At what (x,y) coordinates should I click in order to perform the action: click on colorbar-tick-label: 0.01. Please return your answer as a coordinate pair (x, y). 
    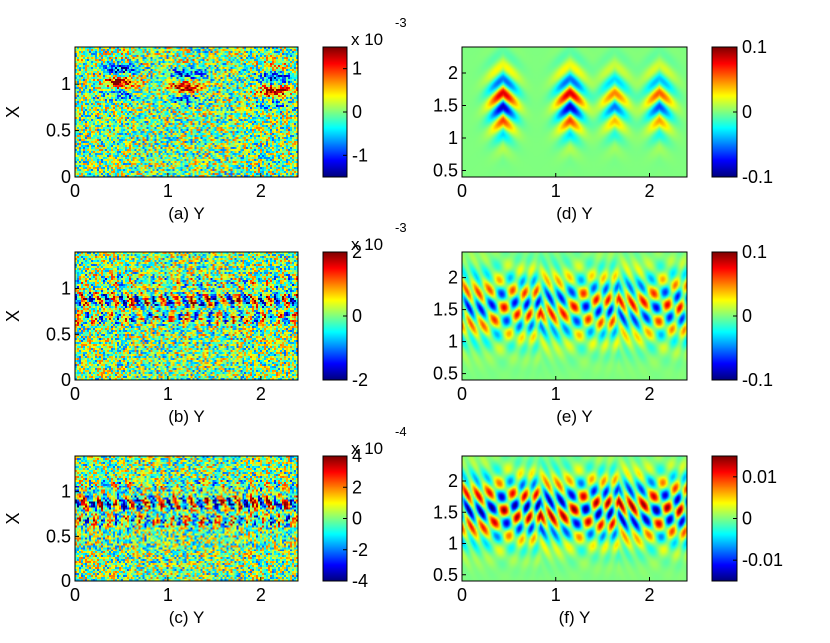
    Looking at the image, I should click on (759, 477).